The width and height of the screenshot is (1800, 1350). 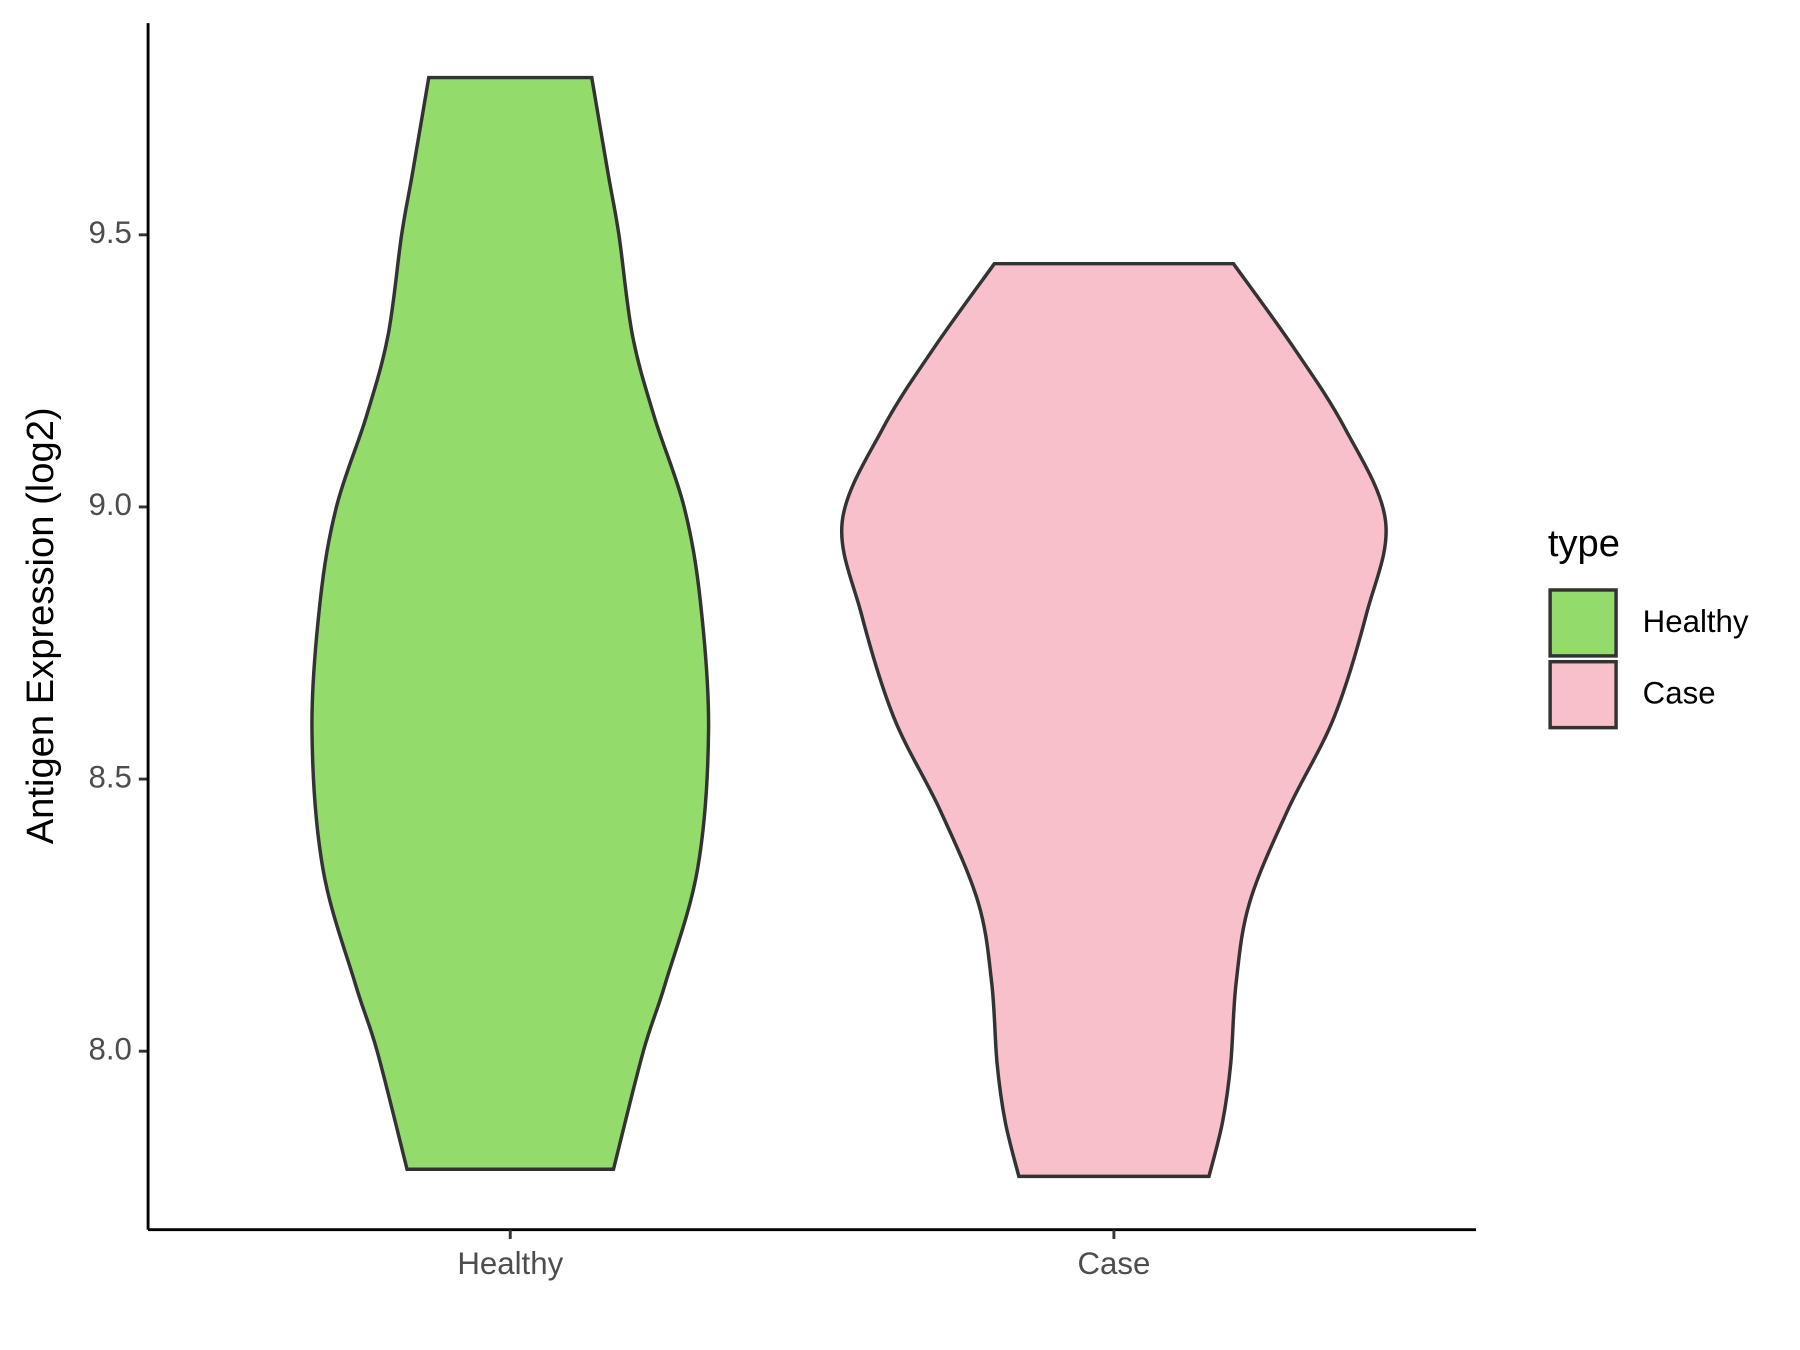 I want to click on legend-label: Healthy, so click(x=1696, y=621).